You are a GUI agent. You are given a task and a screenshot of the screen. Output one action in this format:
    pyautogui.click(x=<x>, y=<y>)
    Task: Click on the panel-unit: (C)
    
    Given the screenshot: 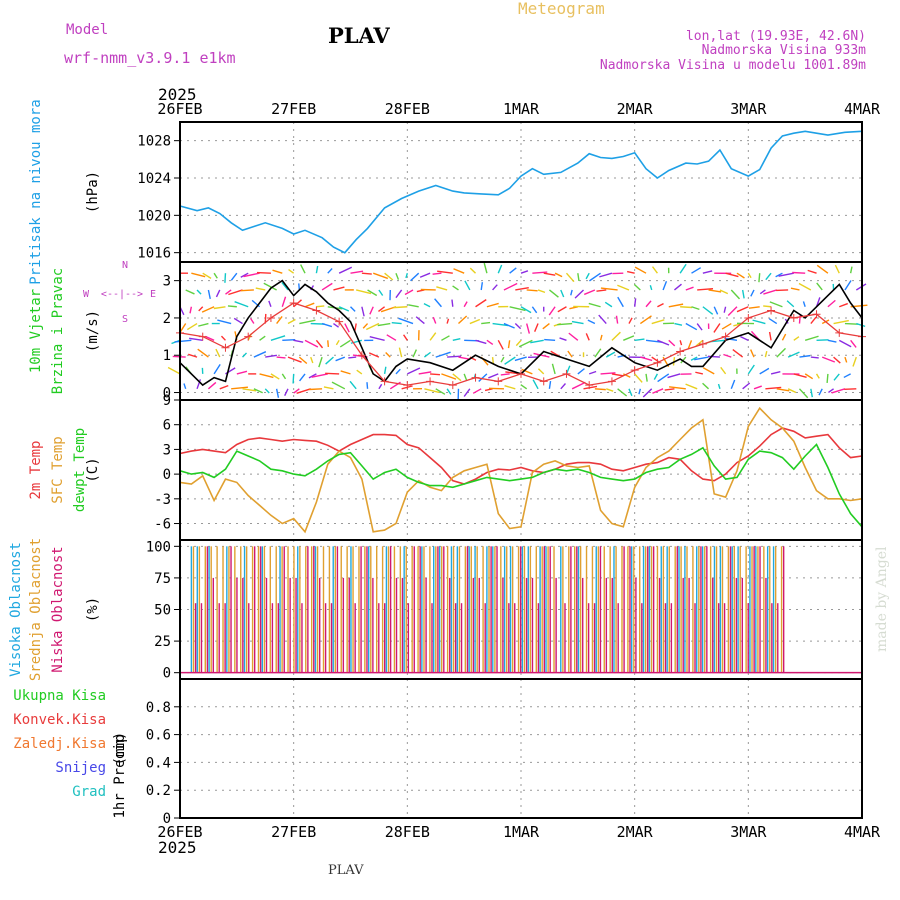 What is the action you would take?
    pyautogui.click(x=93, y=469)
    